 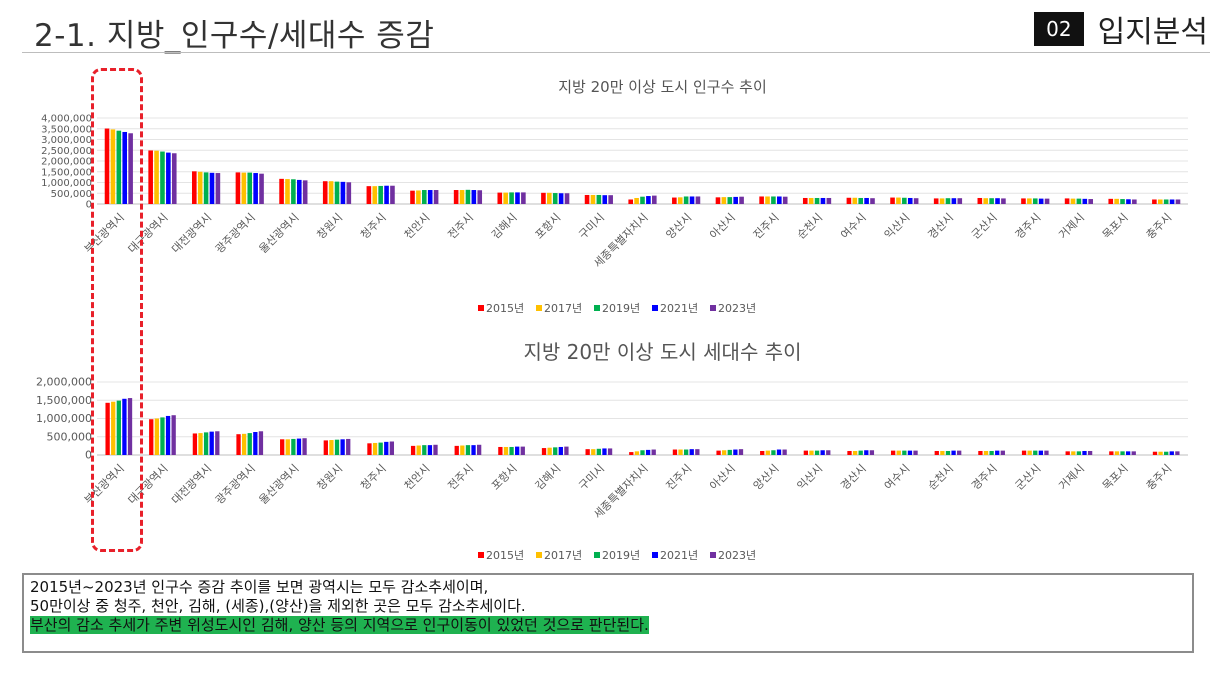 What do you see at coordinates (505, 308) in the screenshot?
I see `legend-label: 2015년` at bounding box center [505, 308].